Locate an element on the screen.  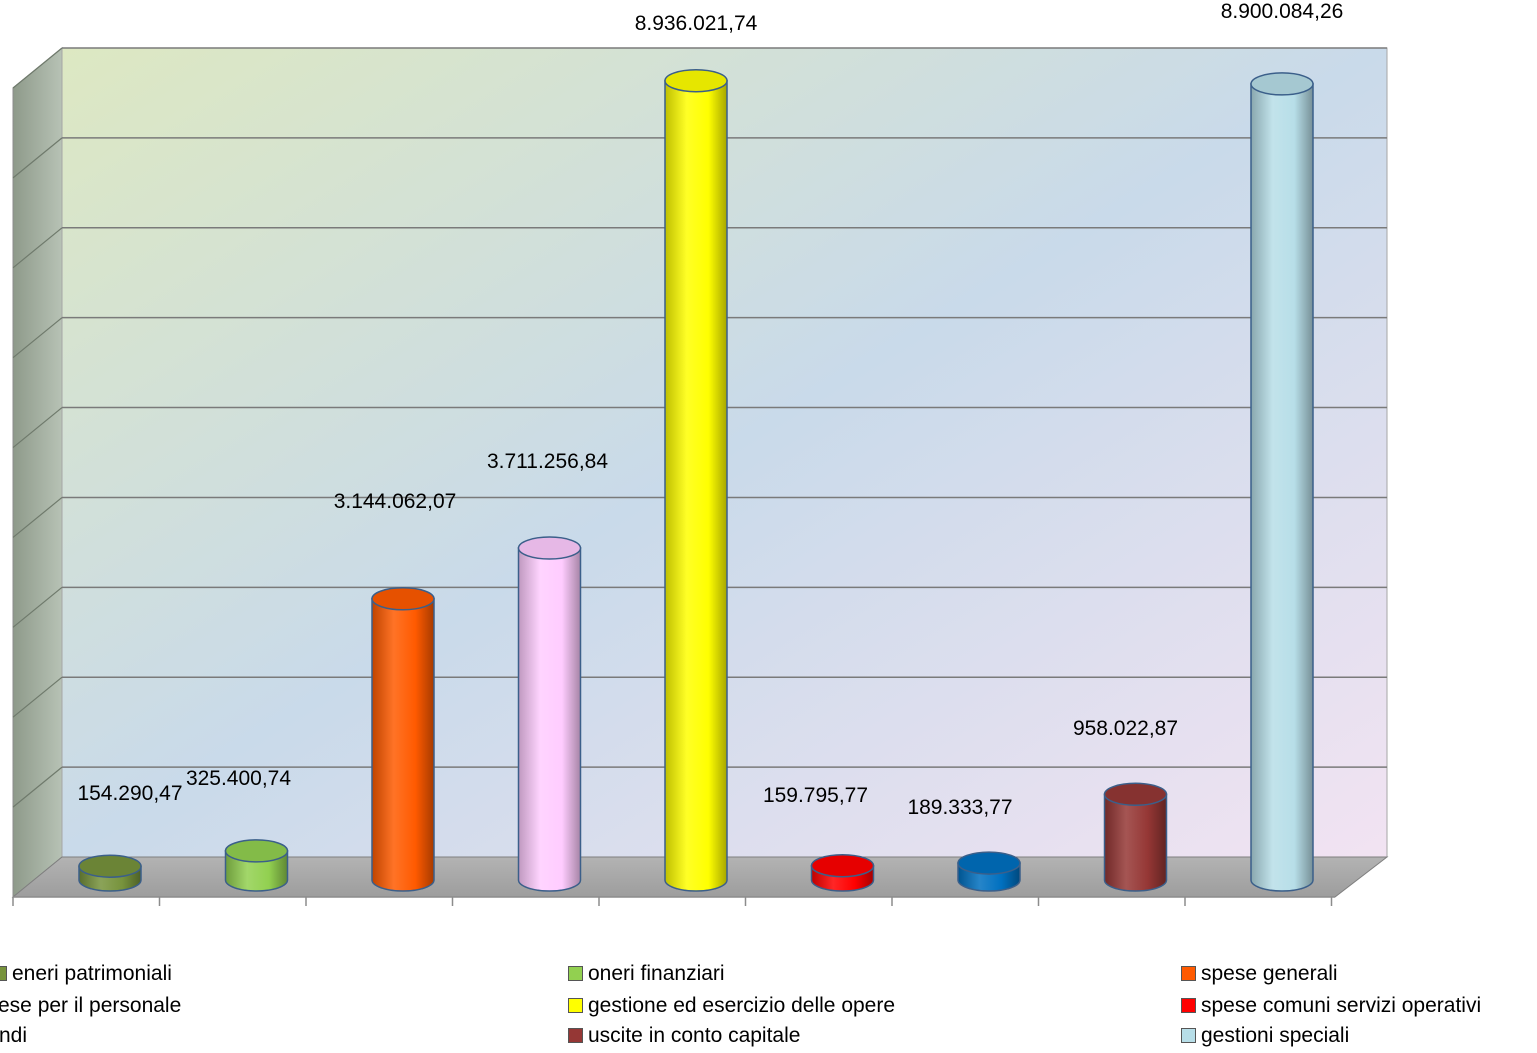
legend-item: ndi is located at coordinates (13, 1036).